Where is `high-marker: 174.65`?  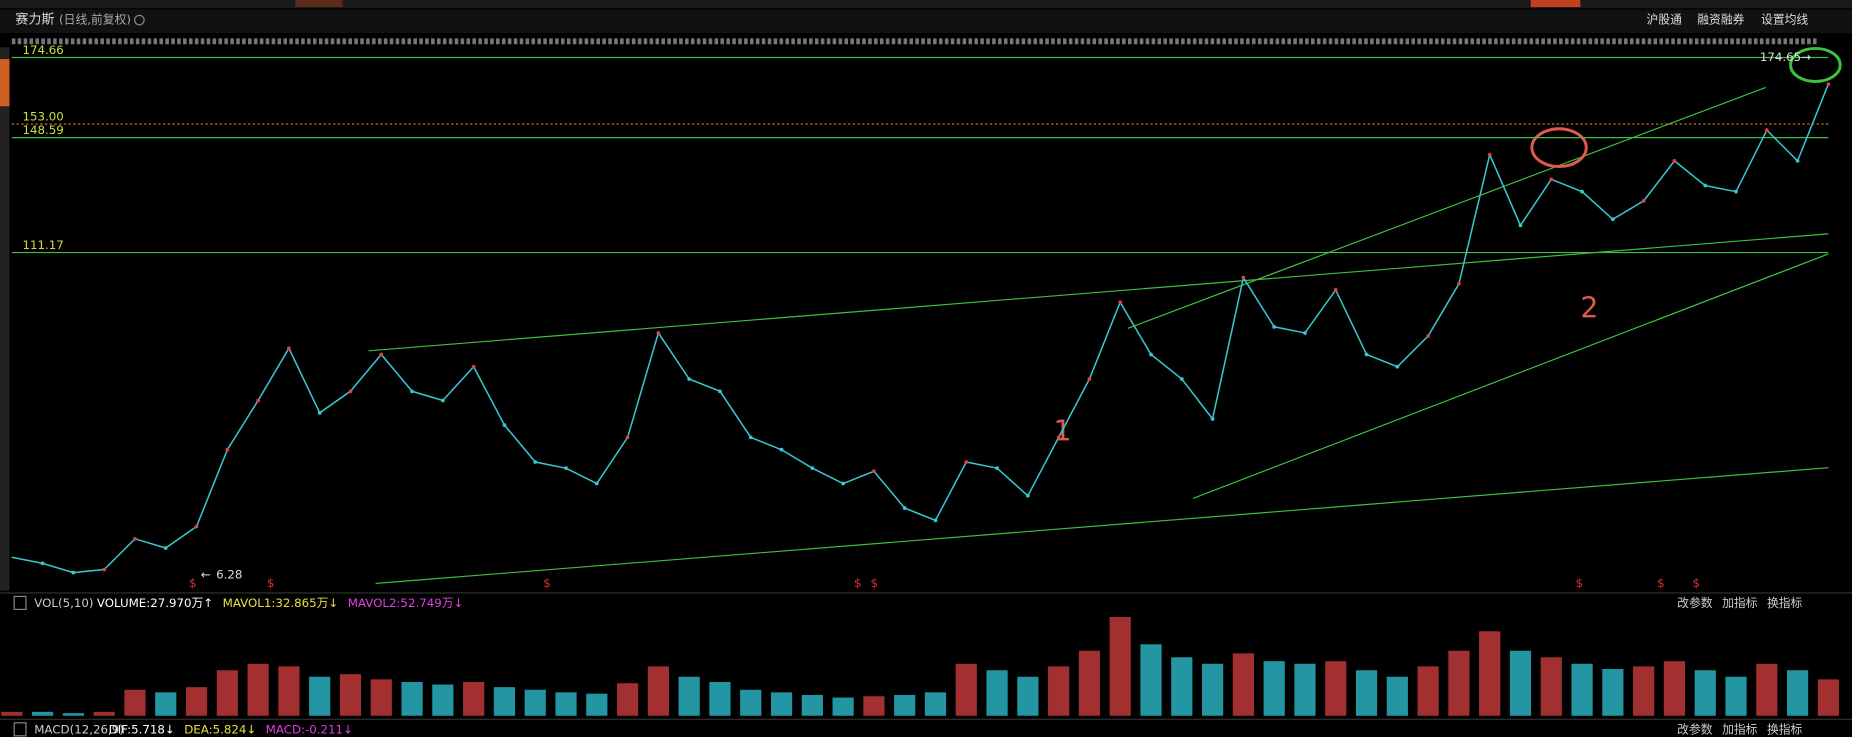
high-marker: 174.65 is located at coordinates (1780, 57).